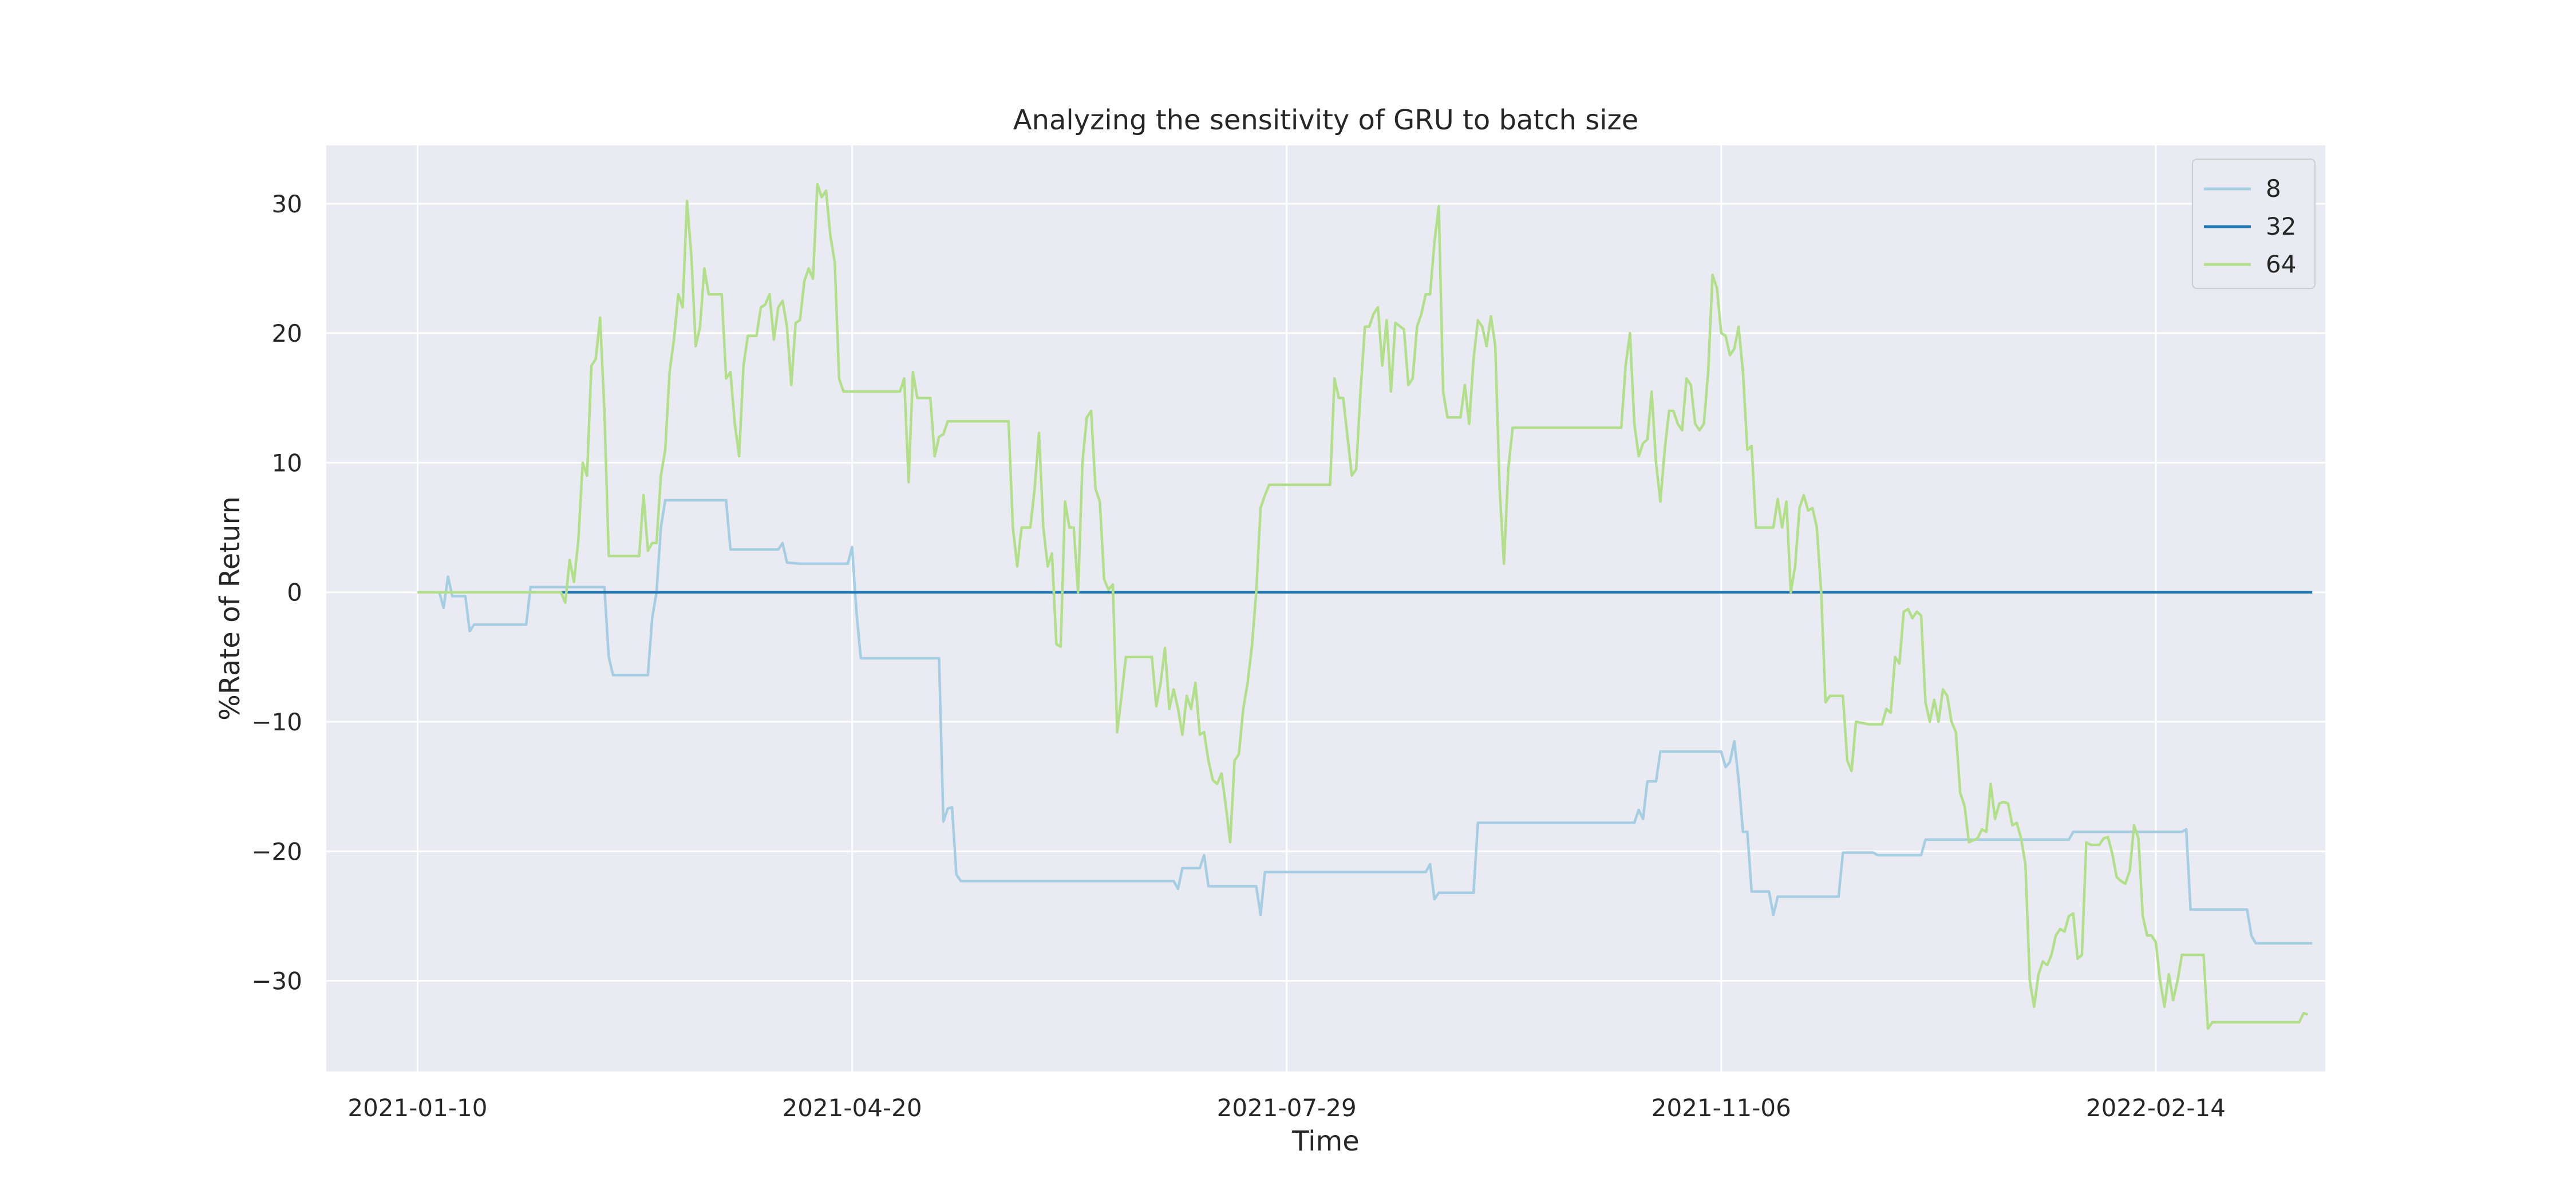 This screenshot has height=1202, width=2576. Describe the element at coordinates (1325, 1141) in the screenshot. I see `x-axis-label: Time` at that location.